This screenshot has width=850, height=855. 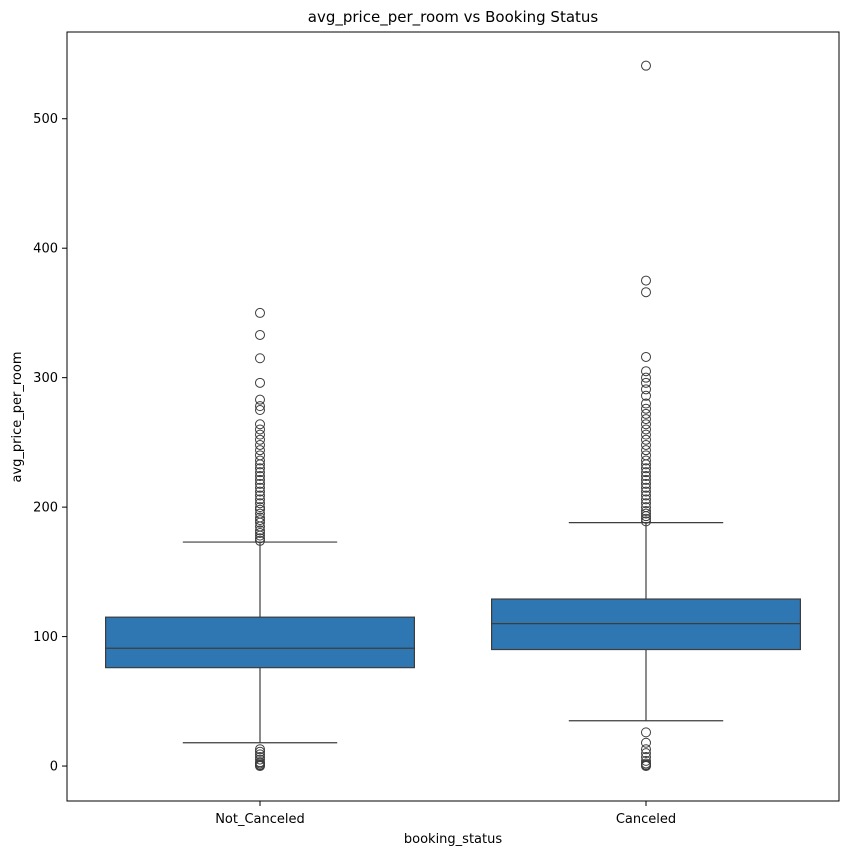 I want to click on y-tick-label: 300, so click(x=45, y=378).